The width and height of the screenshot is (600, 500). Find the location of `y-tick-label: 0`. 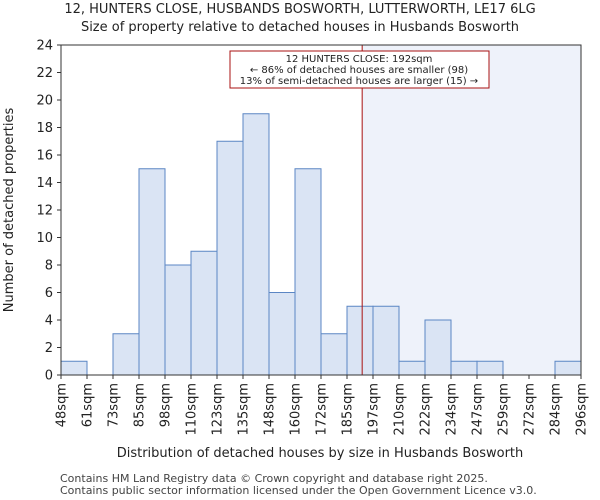

y-tick-label: 0 is located at coordinates (49, 376).